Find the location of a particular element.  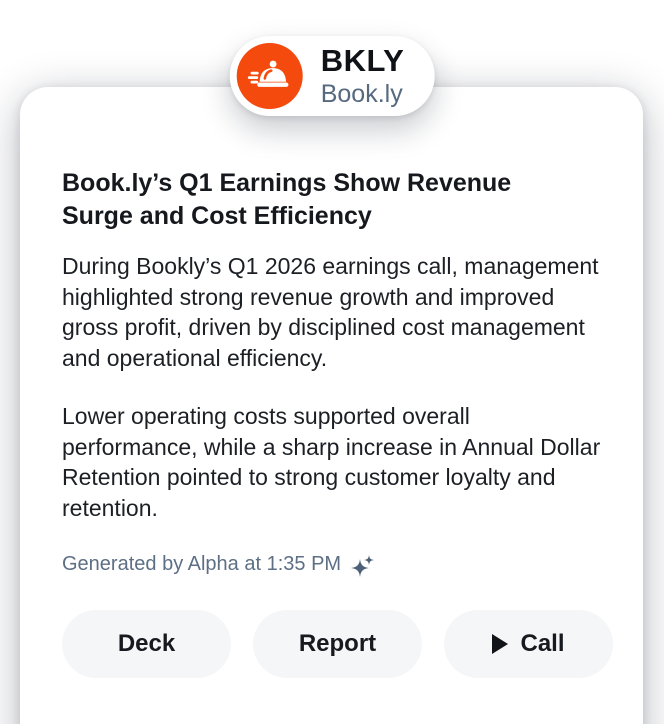

generated-attribution: Generated by Alpha at 1:35 PM is located at coordinates (337, 565).